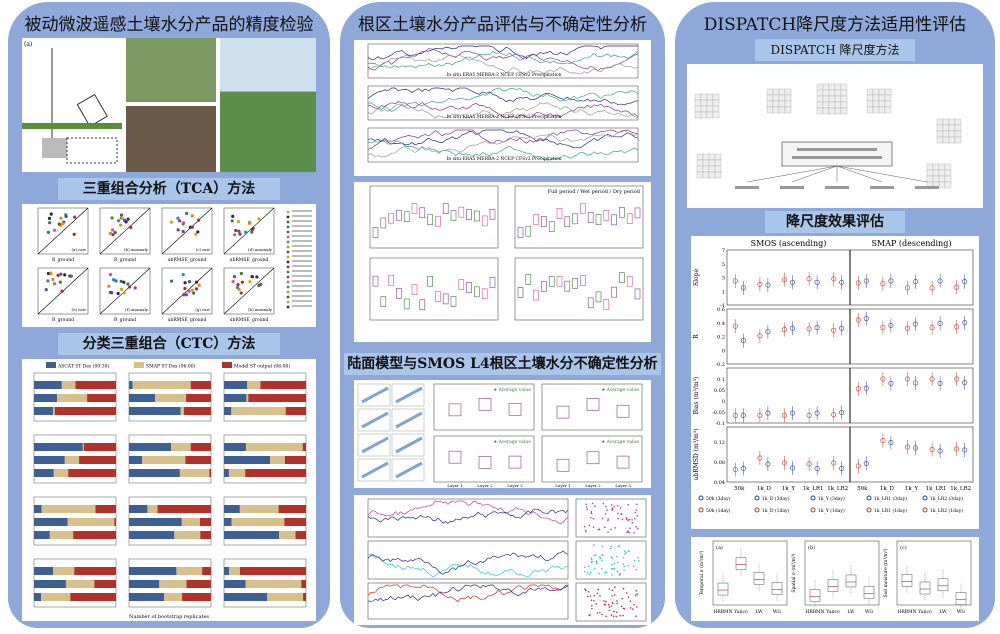 This screenshot has width=1000, height=634. I want to click on y-tick-label: -0.2, so click(720, 365).